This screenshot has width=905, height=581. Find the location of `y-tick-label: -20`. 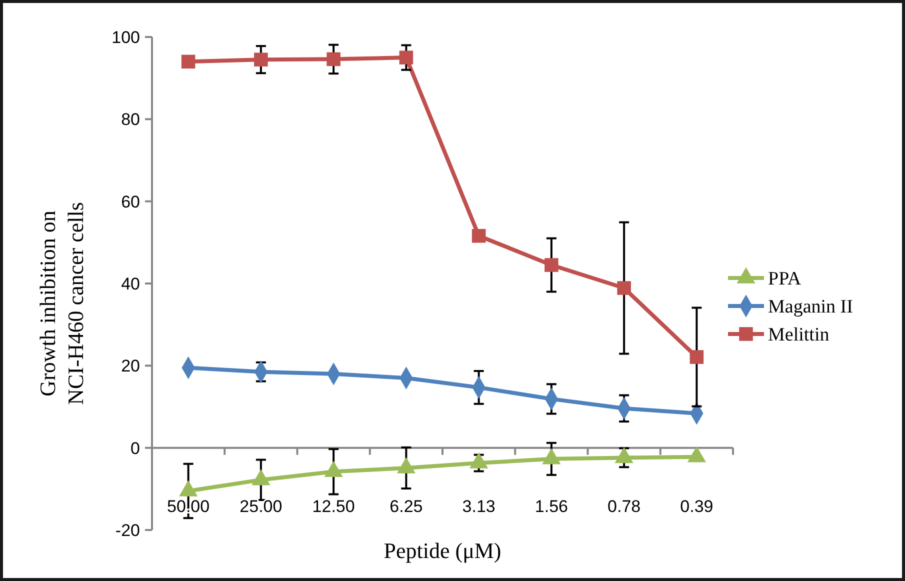

y-tick-label: -20 is located at coordinates (127, 530).